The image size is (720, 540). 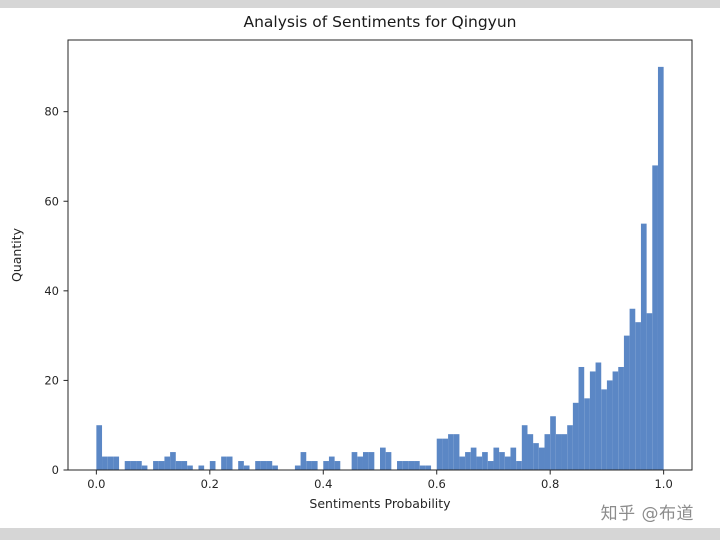 I want to click on y-tick-label: 40, so click(x=51, y=291).